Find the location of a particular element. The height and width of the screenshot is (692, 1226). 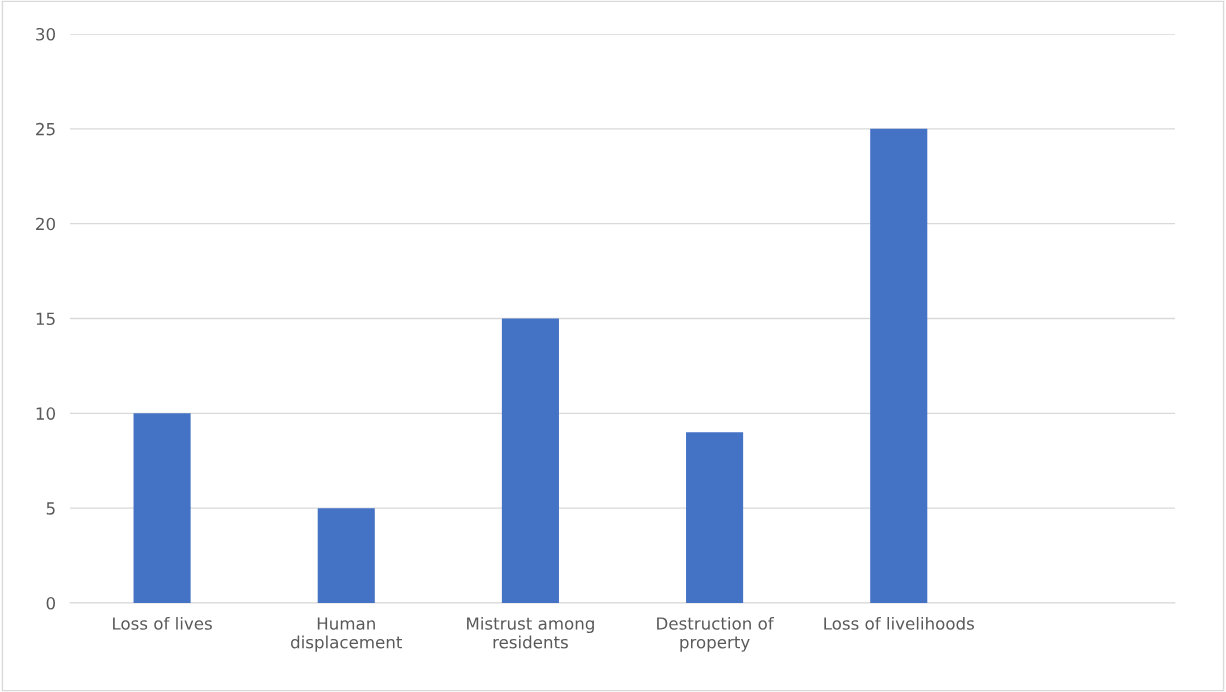

y-tick-label: 10 is located at coordinates (45, 413).